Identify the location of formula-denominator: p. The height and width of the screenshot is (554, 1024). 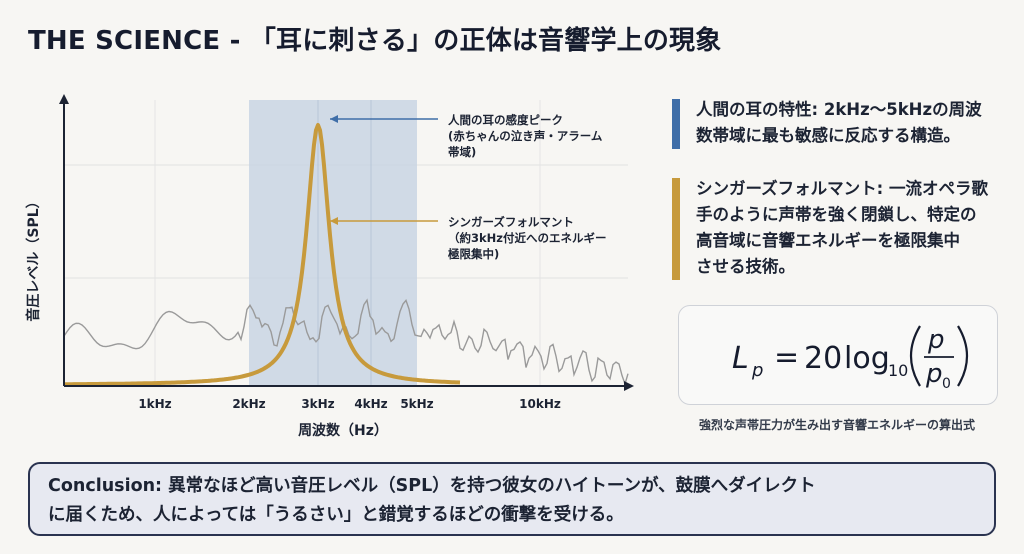
(934, 374).